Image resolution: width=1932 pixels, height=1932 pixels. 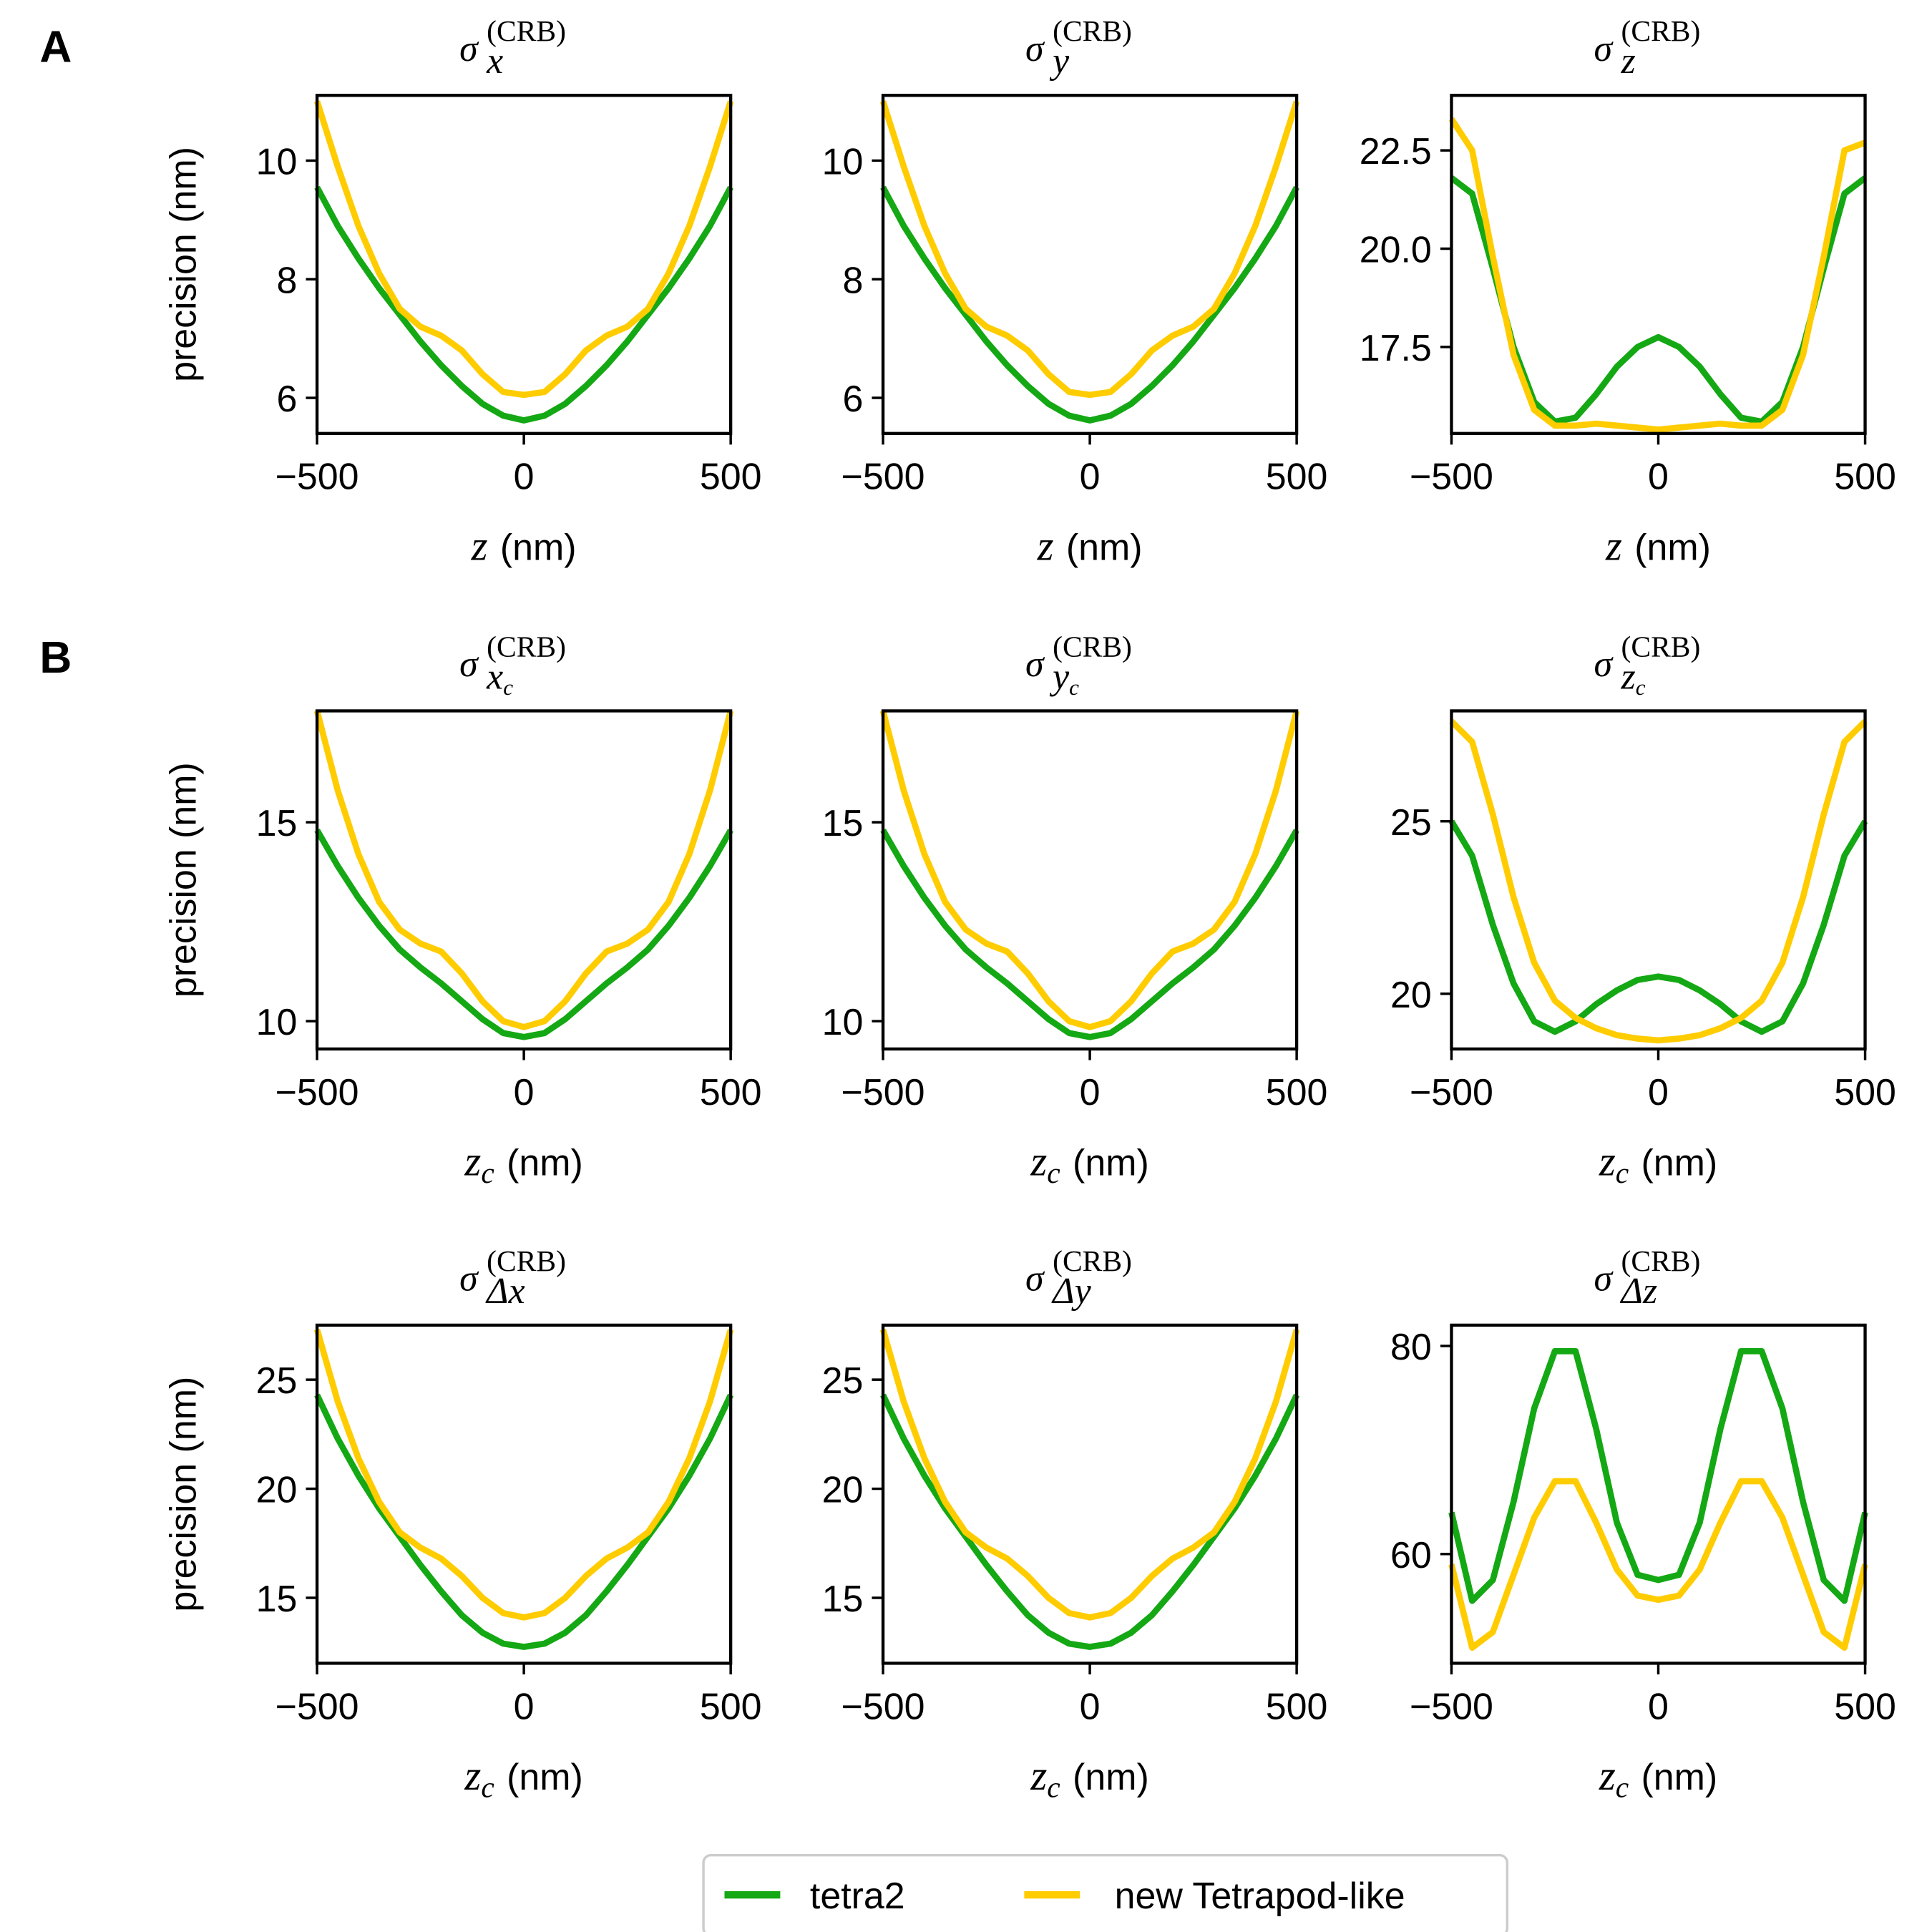 I want to click on title-sub: Δx, so click(x=505, y=1291).